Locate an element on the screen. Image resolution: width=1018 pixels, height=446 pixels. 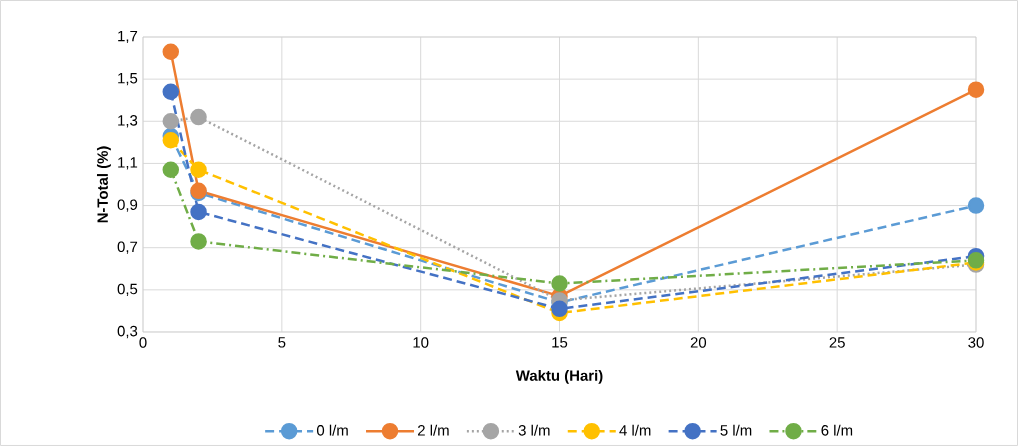
y-tick-label: 1,3 is located at coordinates (128, 121).